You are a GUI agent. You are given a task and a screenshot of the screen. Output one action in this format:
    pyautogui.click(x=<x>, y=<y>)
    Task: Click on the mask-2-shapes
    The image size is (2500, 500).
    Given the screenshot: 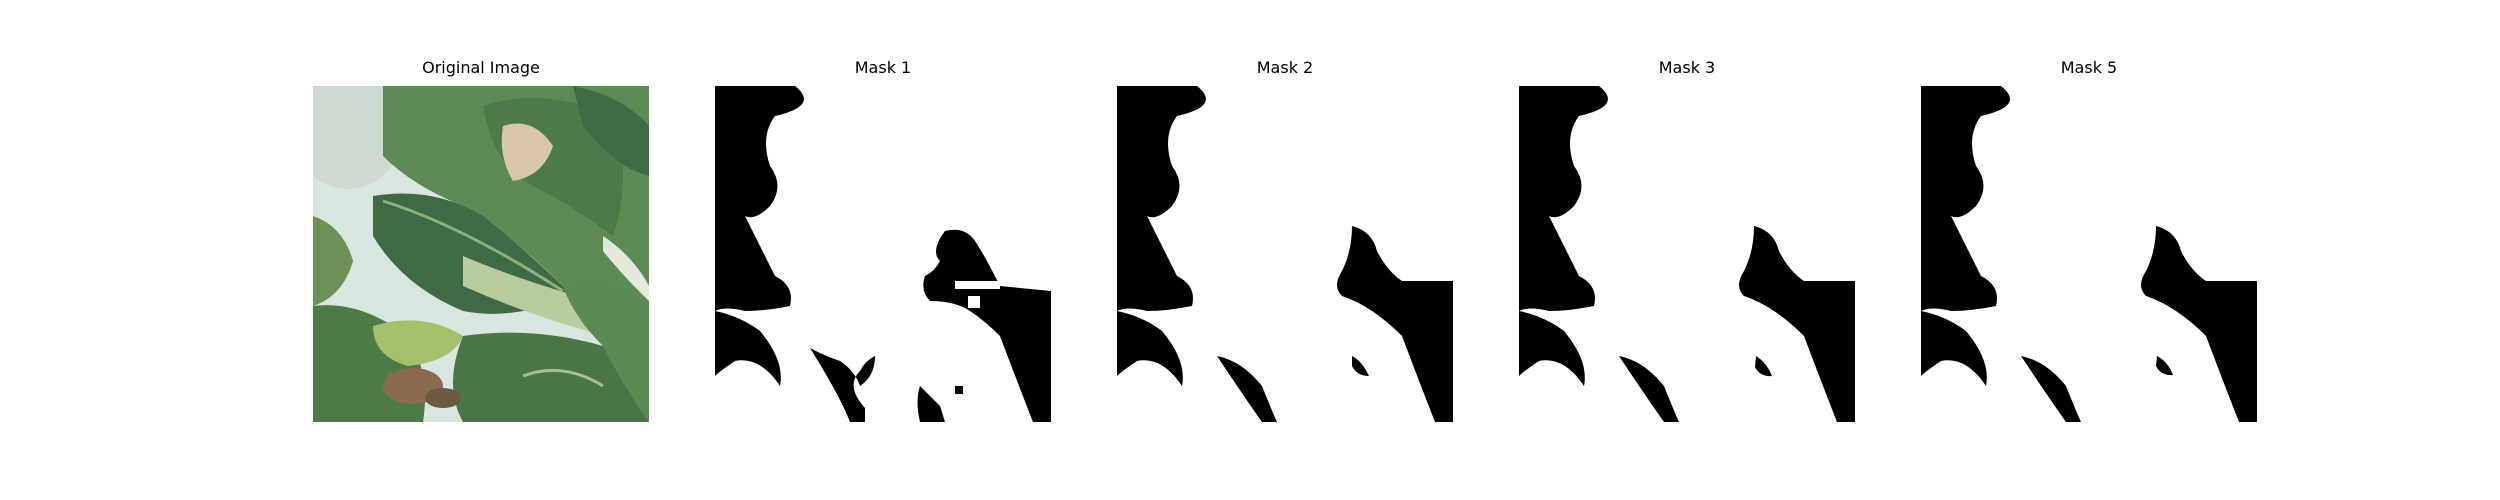 What is the action you would take?
    pyautogui.click(x=1285, y=254)
    